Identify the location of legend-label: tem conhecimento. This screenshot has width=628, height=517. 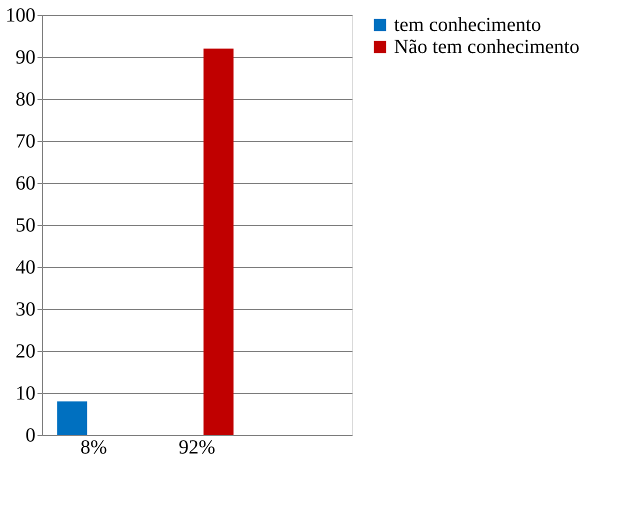
(468, 25).